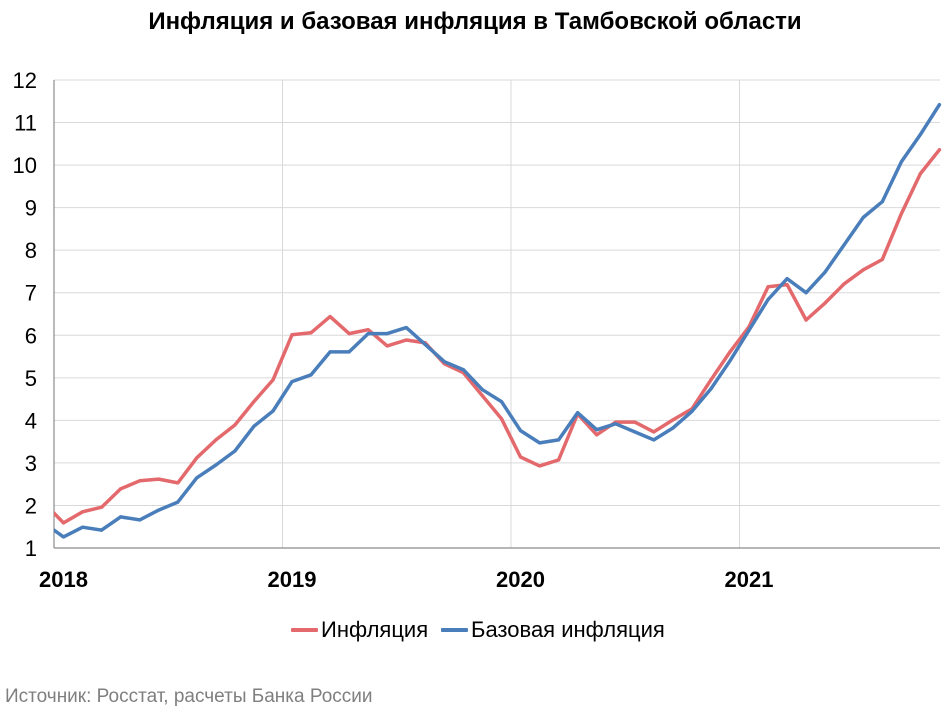  What do you see at coordinates (520, 579) in the screenshot?
I see `x-tick-label: 2020` at bounding box center [520, 579].